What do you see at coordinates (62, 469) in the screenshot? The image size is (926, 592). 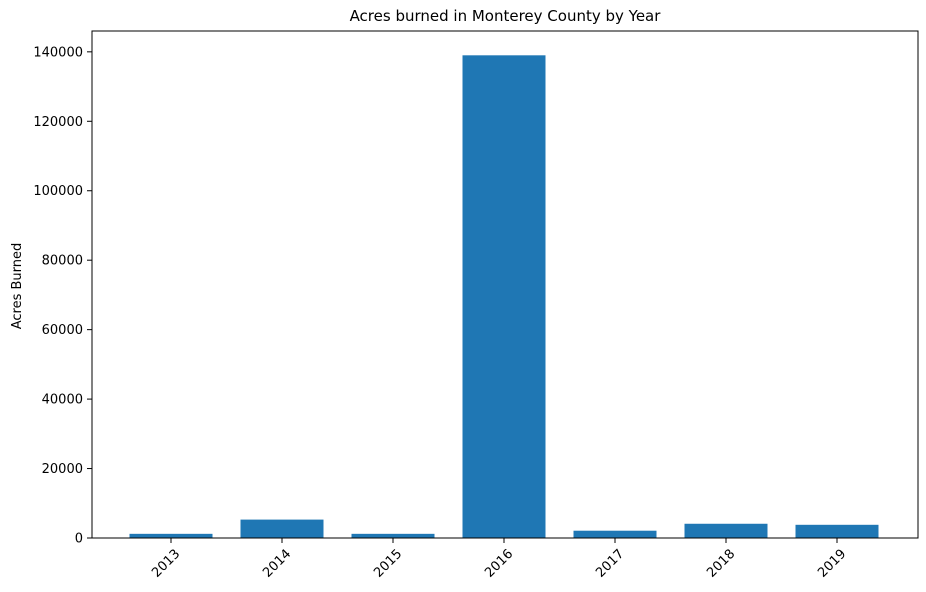 I see `y-tick-label-20000: 20000` at bounding box center [62, 469].